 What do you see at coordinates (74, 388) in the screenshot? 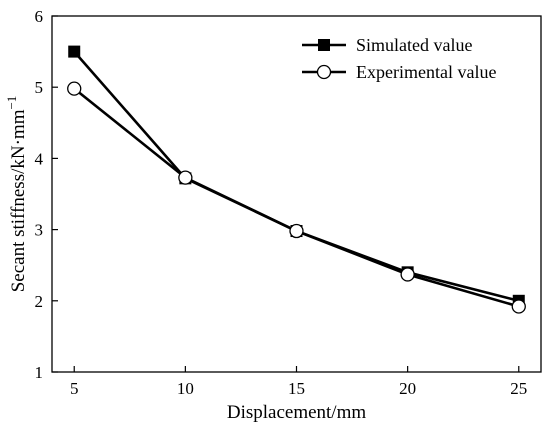
I see `x-tick-label: 5` at bounding box center [74, 388].